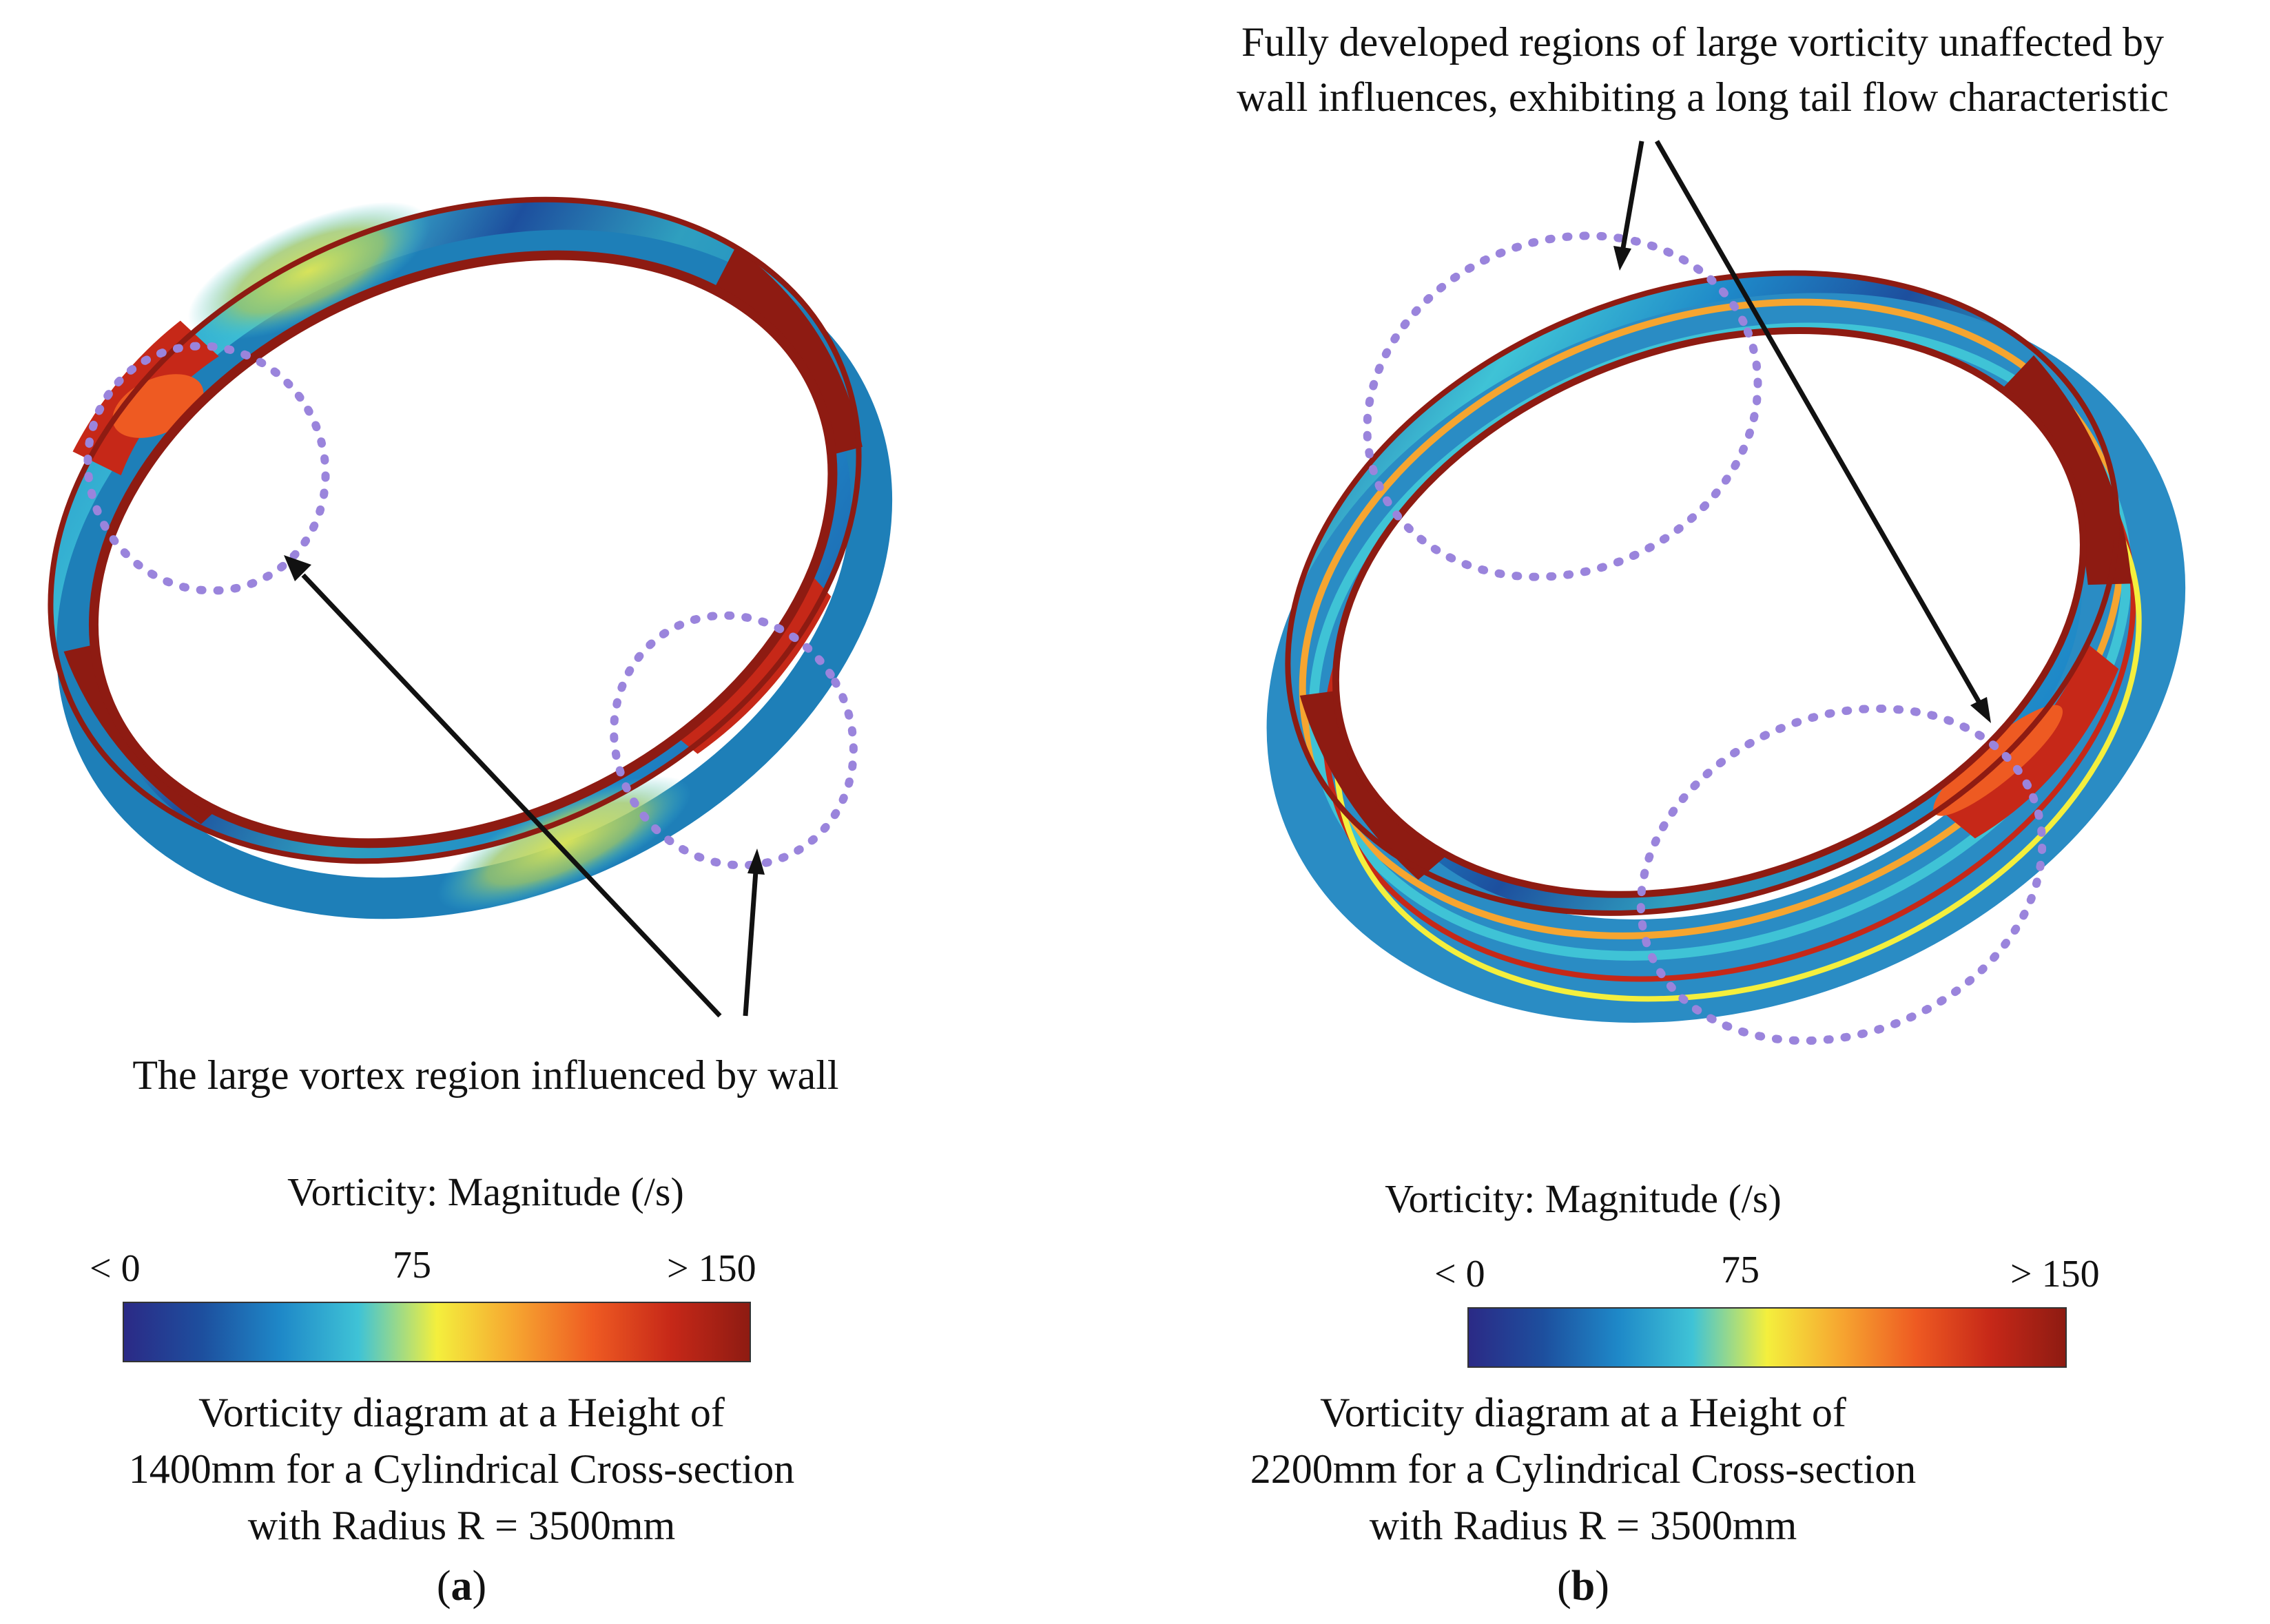 The height and width of the screenshot is (1624, 2270). What do you see at coordinates (1981, 710) in the screenshot?
I see `arrowhead-b-lower` at bounding box center [1981, 710].